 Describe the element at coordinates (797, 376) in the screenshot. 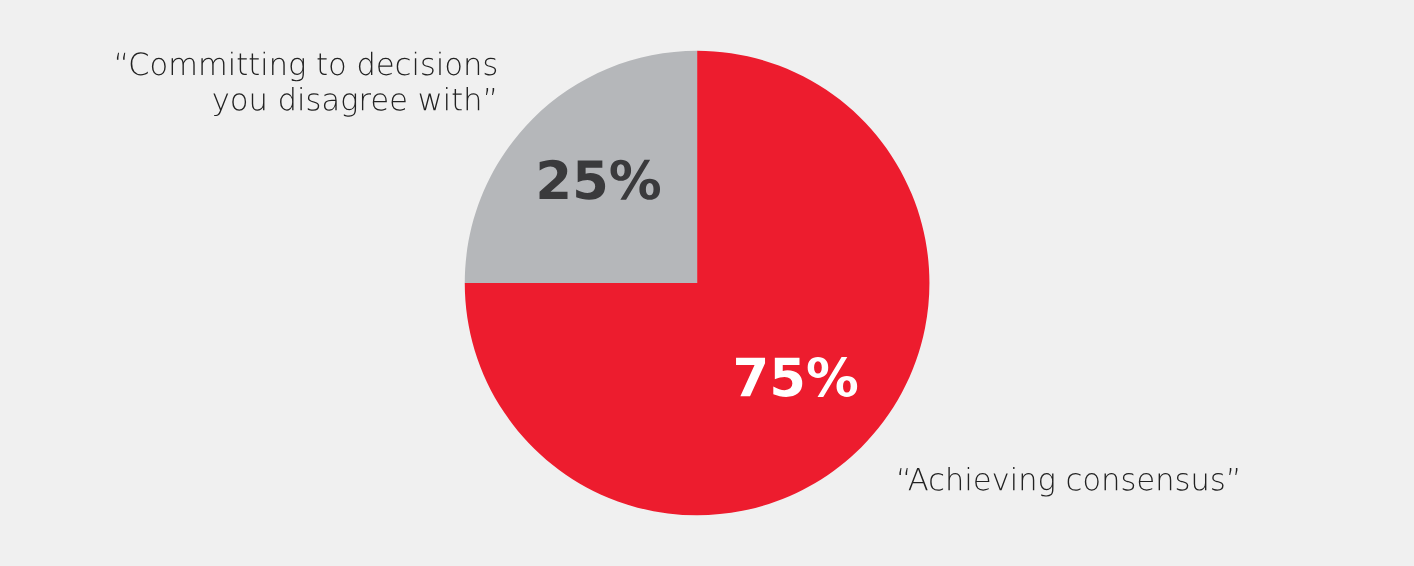

I see `data-label: 75%` at that location.